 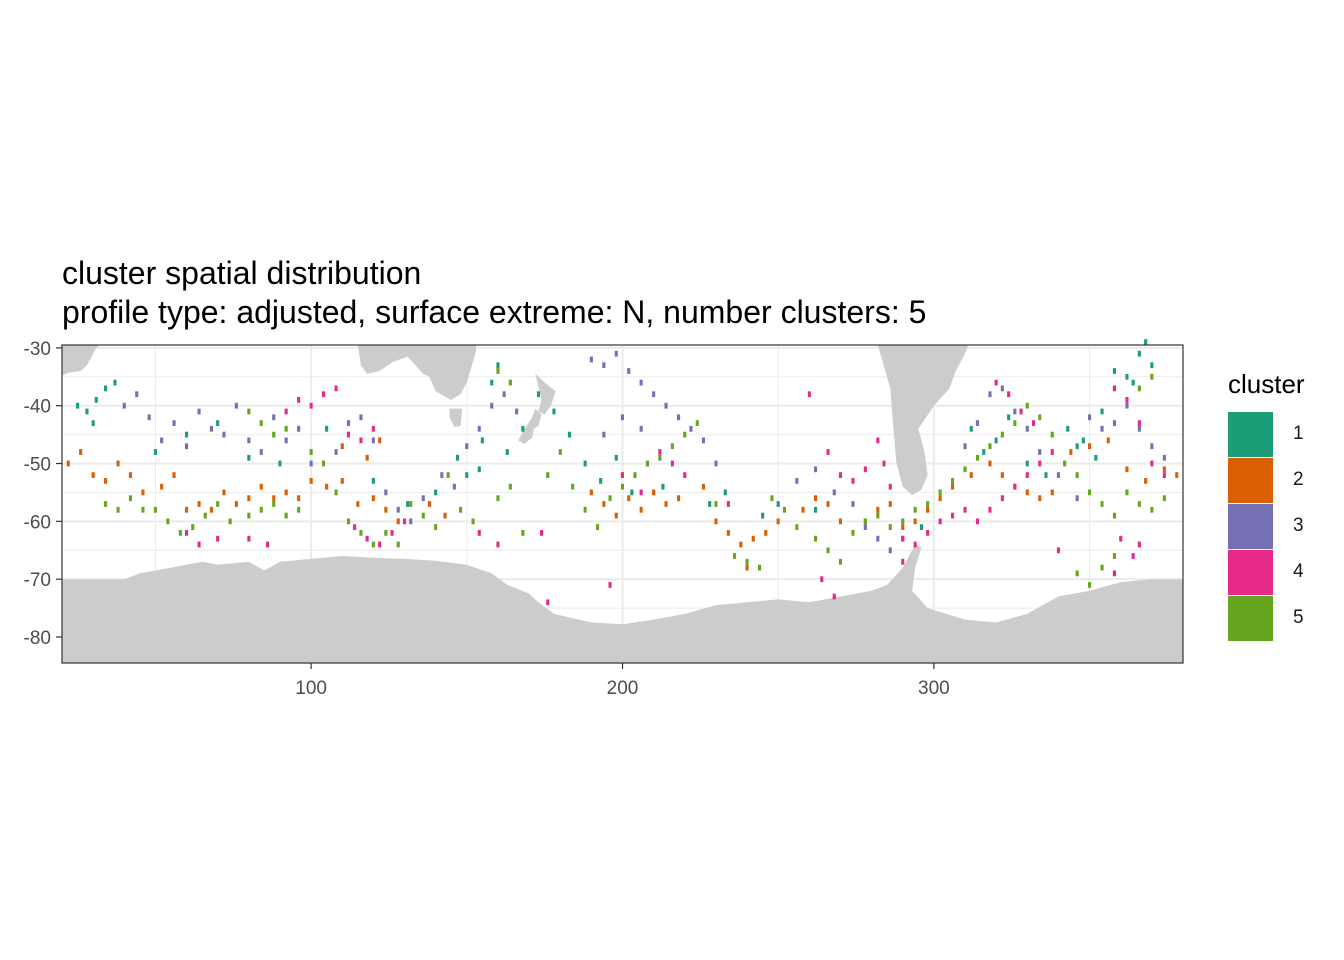 I want to click on legend-label: 4, so click(x=1298, y=571).